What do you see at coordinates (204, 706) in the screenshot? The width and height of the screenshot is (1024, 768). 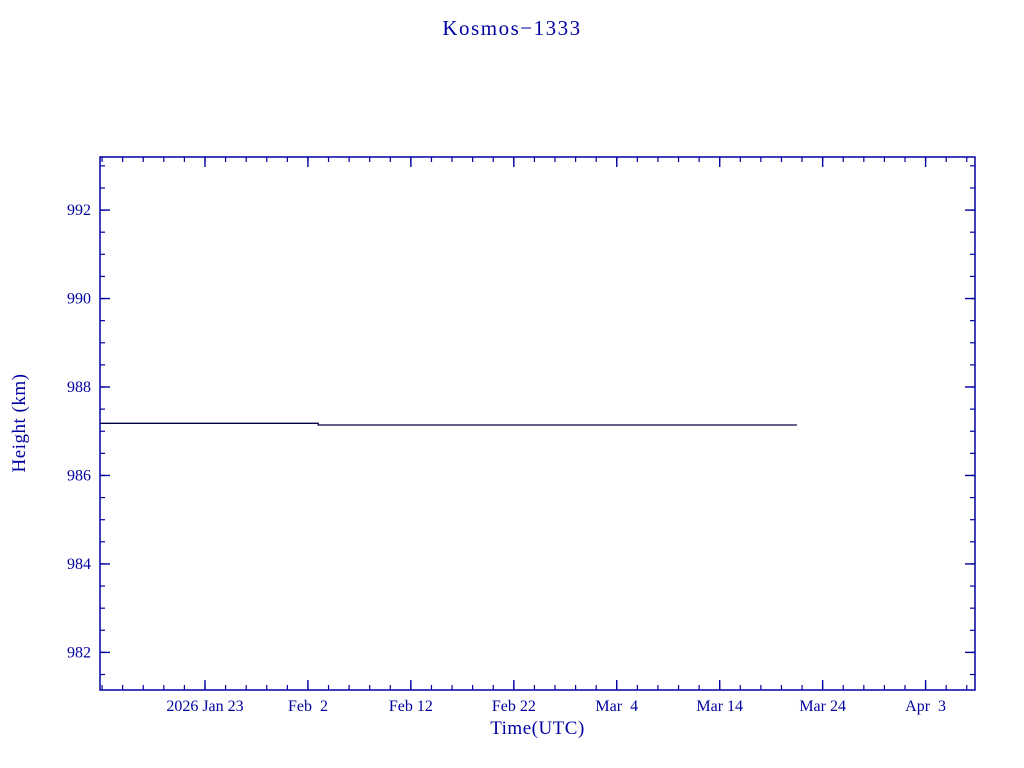 I see `x-tick-label: 2026 Jan 23` at bounding box center [204, 706].